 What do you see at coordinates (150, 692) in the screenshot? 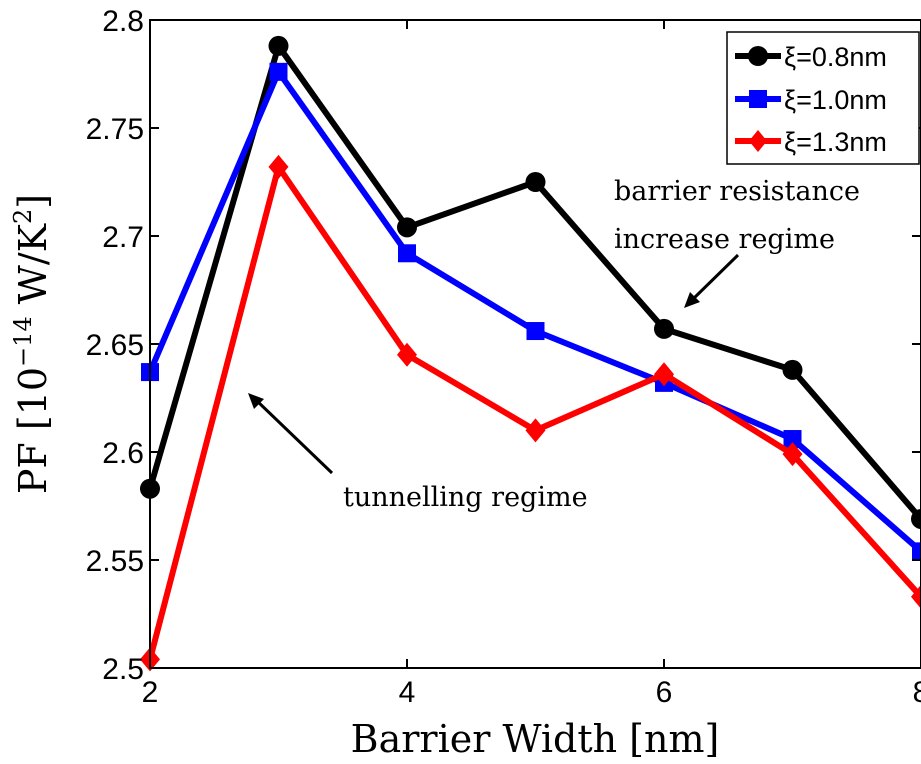
I see `x-tick-label: 2` at bounding box center [150, 692].